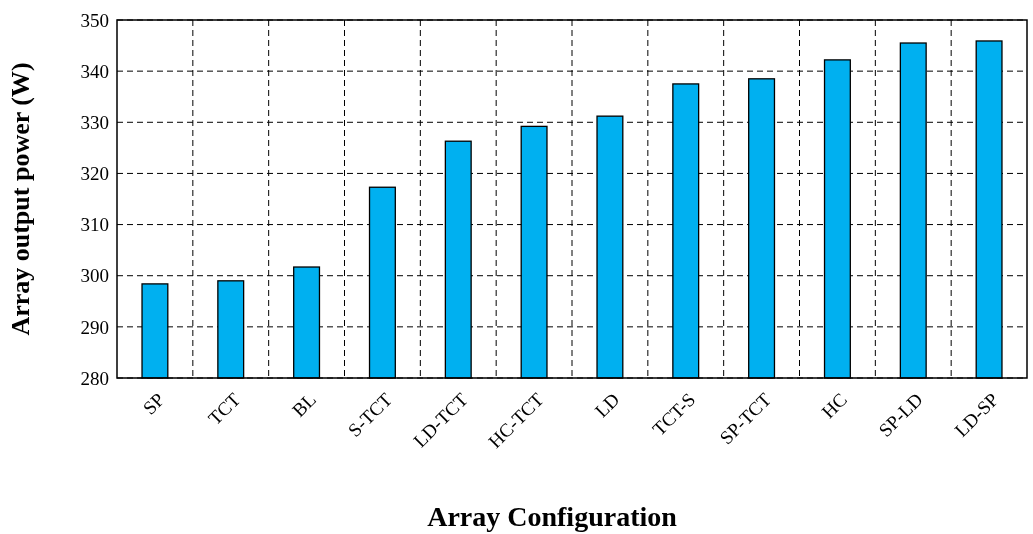 The height and width of the screenshot is (534, 1033). I want to click on y-tick-label: 290, so click(94, 327).